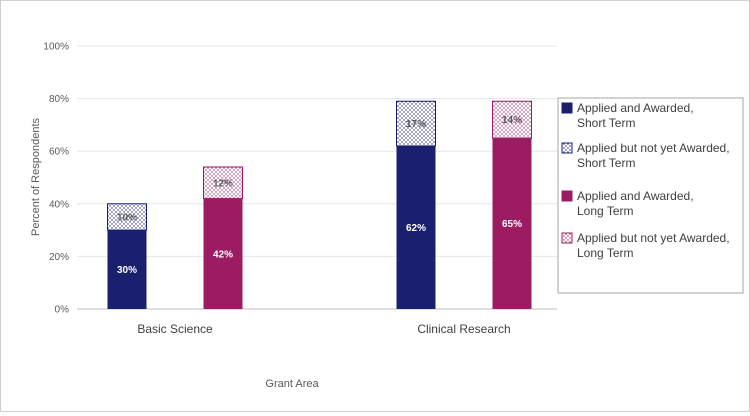 The width and height of the screenshot is (750, 416). Describe the element at coordinates (36, 176) in the screenshot. I see `y-axis-title: Percent of Respondents` at that location.